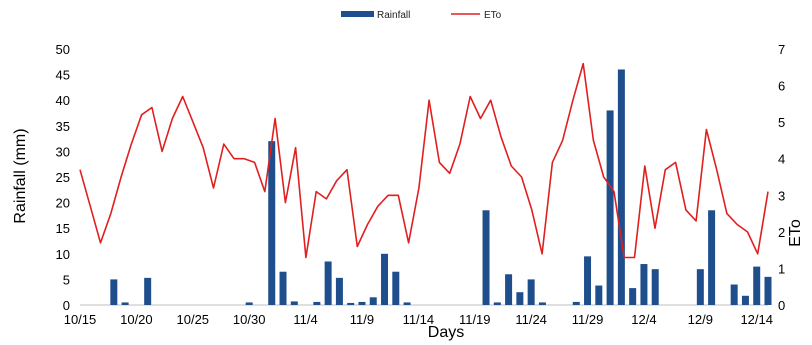 This screenshot has height=345, width=812. Describe the element at coordinates (66, 305) in the screenshot. I see `y-left-tick-label: 0` at that location.